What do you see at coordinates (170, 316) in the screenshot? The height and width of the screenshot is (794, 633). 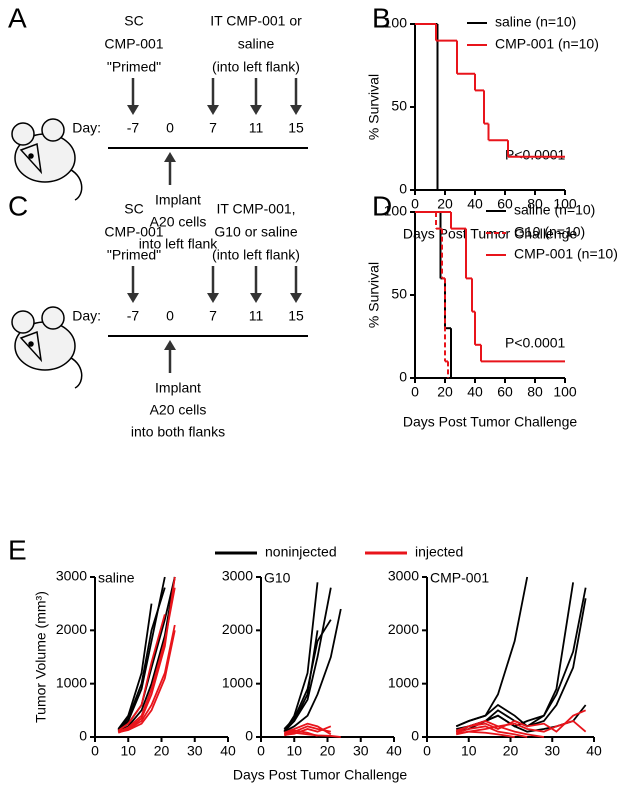 I see `day: 0` at bounding box center [170, 316].